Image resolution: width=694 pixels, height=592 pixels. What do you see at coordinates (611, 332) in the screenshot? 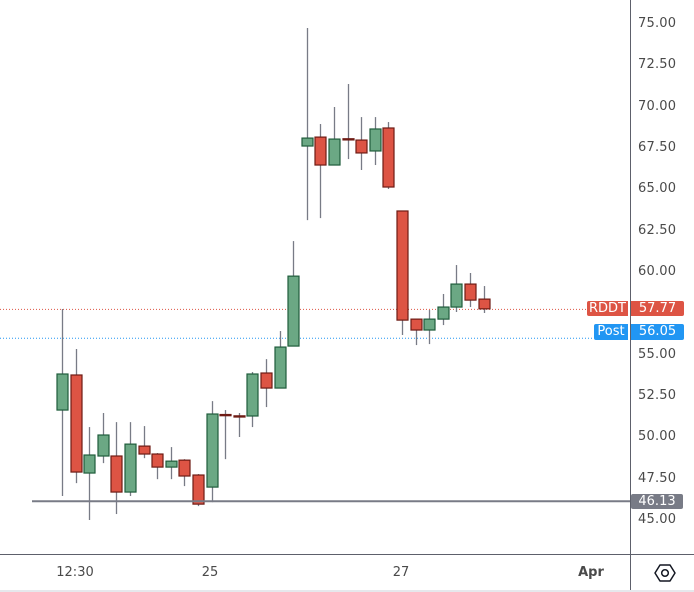
I see `post-market-tag: Post` at bounding box center [611, 332].